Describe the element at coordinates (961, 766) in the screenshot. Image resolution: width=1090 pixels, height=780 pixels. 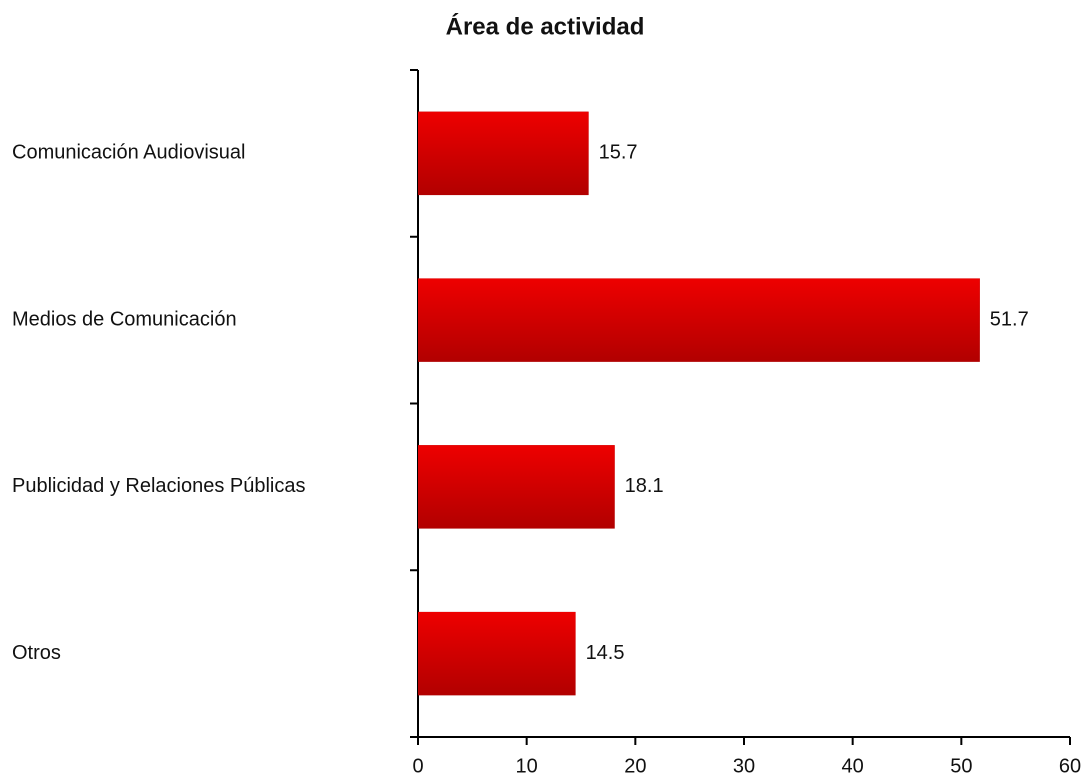
I see `x-tick-label: 50` at that location.